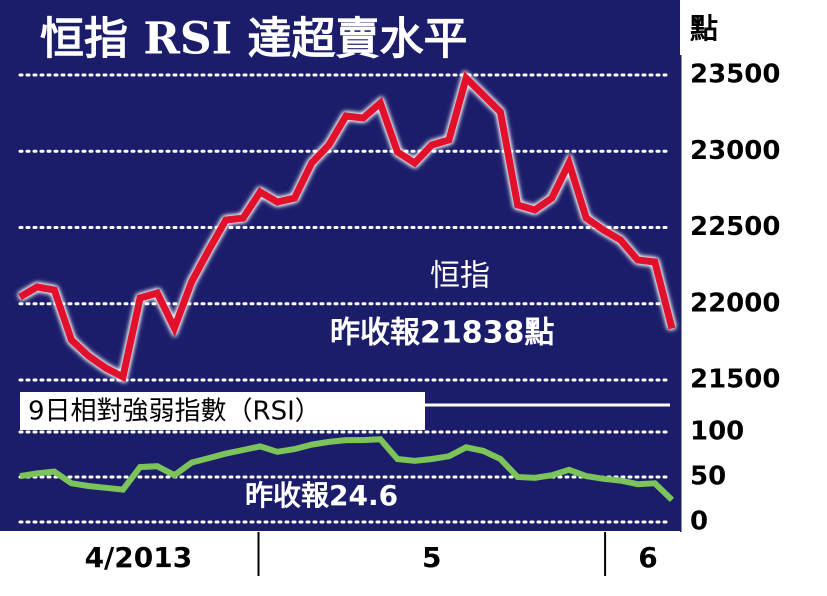  I want to click on y-tick-label: 22500, so click(735, 227).